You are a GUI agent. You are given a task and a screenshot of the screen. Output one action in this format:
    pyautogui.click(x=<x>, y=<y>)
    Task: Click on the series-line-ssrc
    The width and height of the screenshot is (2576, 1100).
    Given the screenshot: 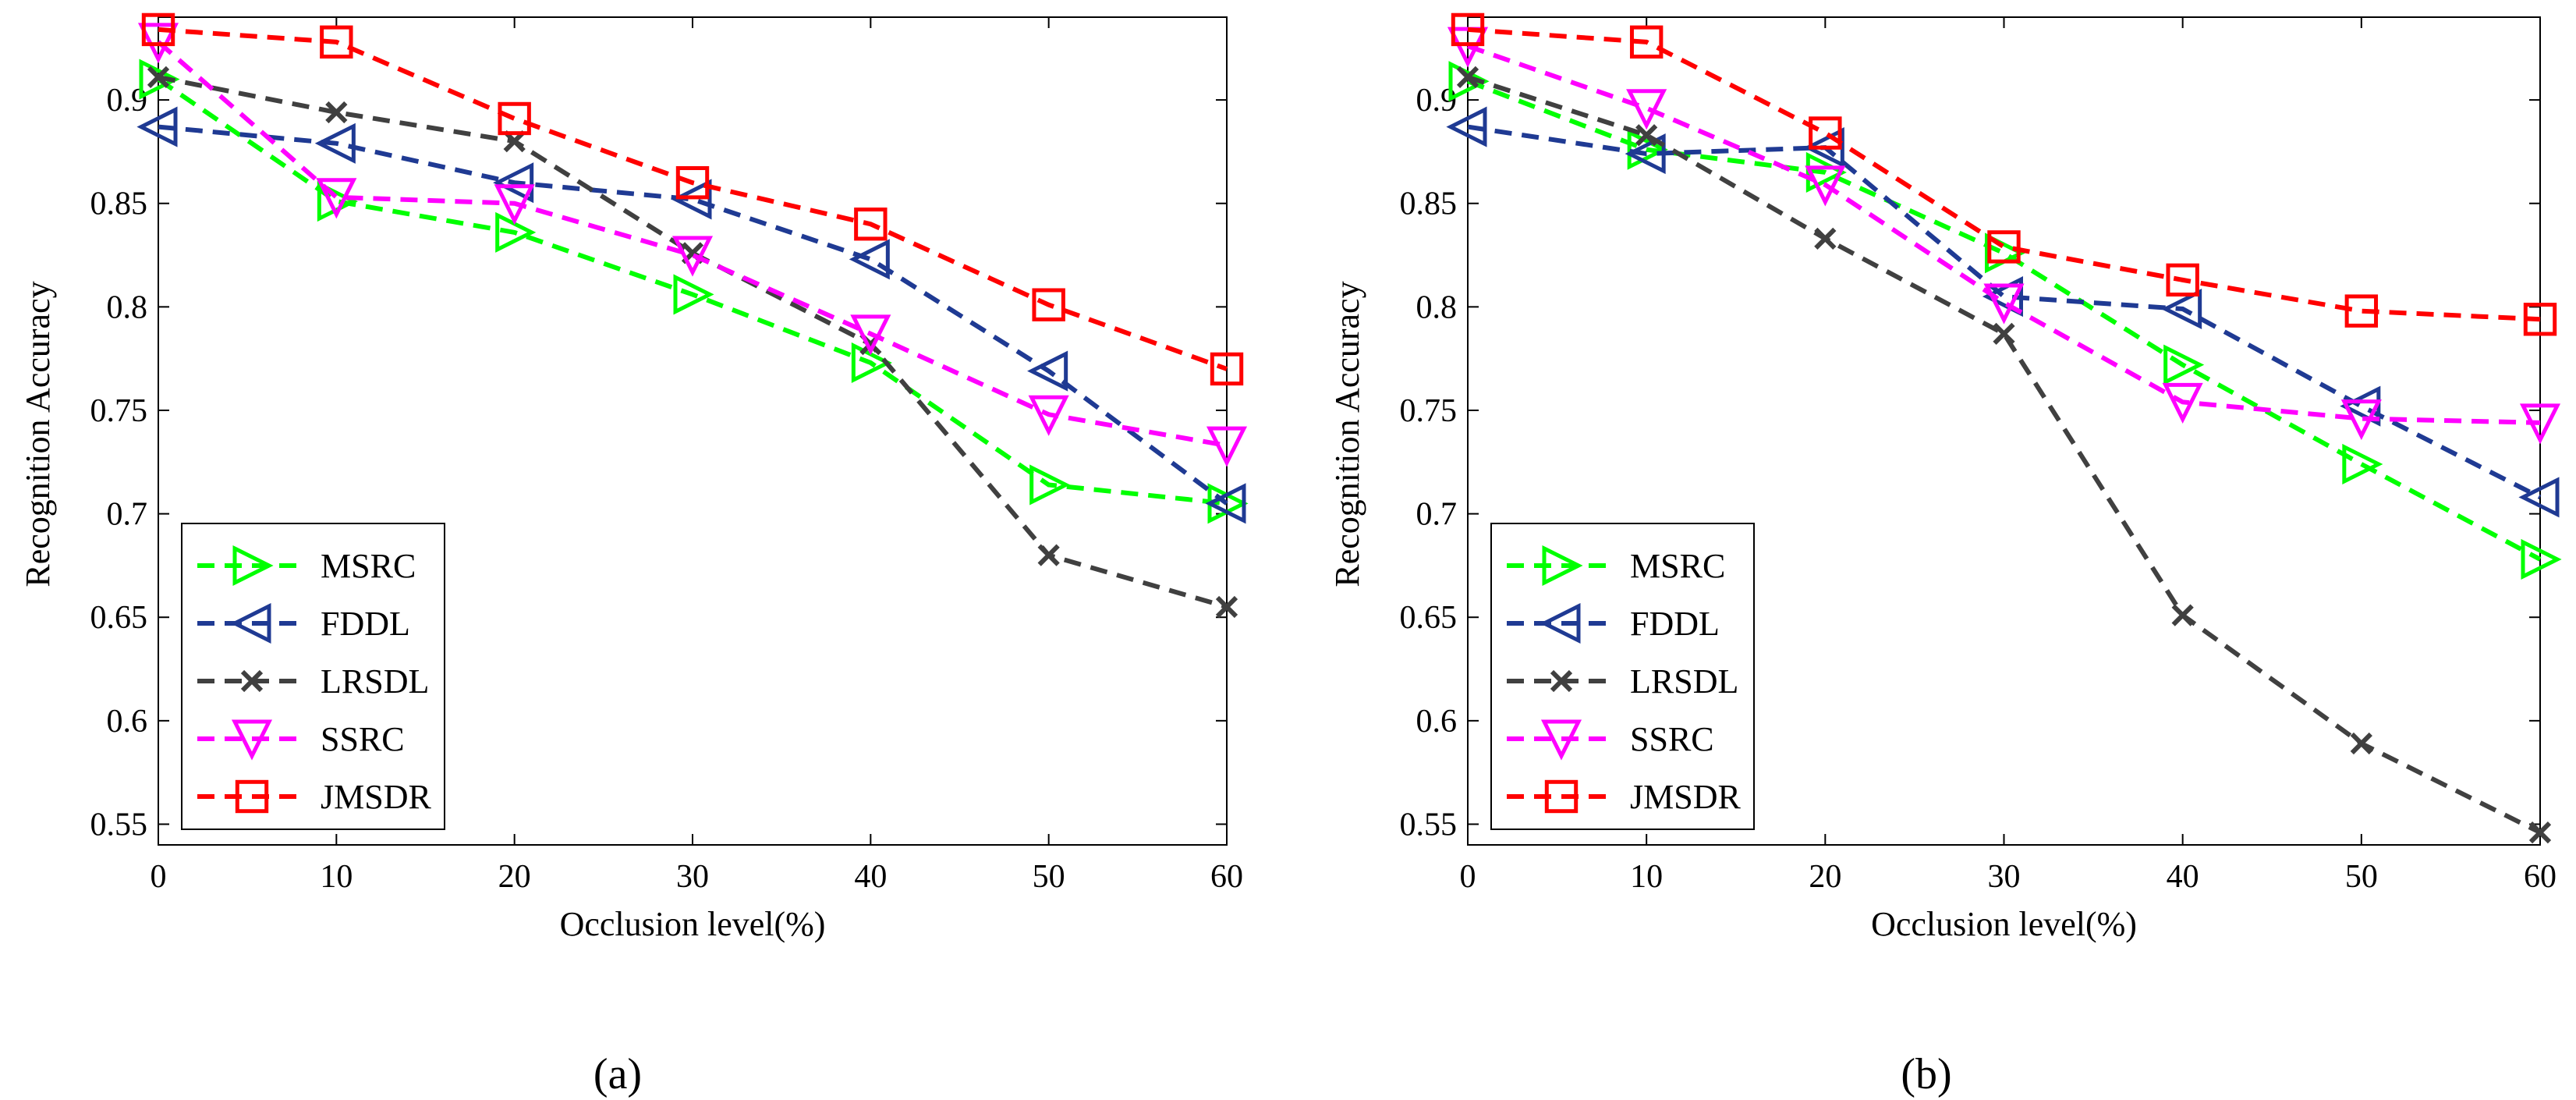 What is the action you would take?
    pyautogui.click(x=2004, y=234)
    